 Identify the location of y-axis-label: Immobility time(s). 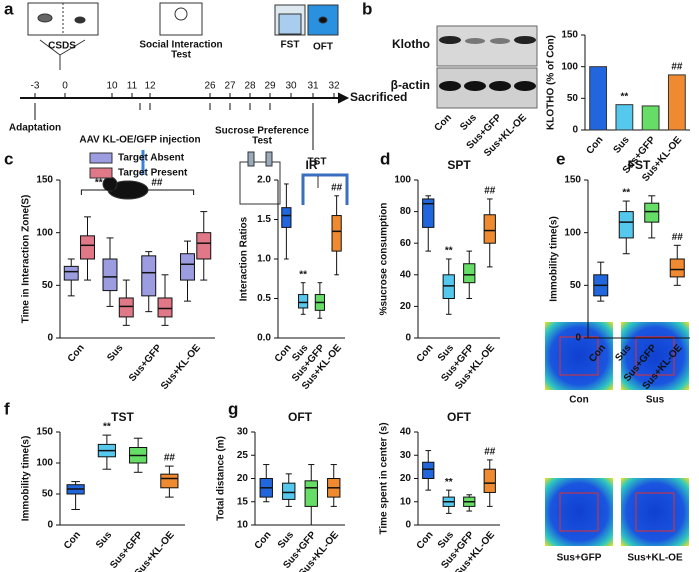
(26, 479).